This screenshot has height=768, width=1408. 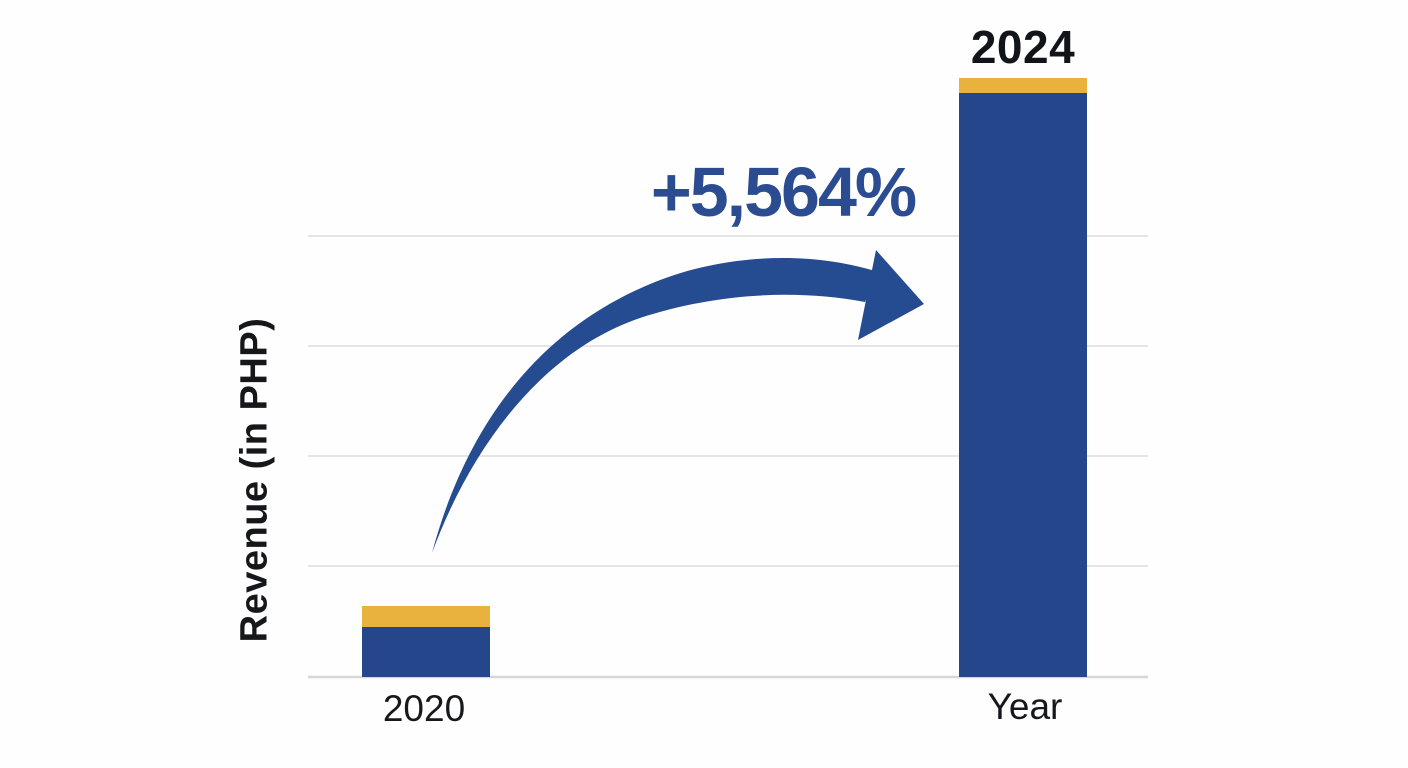 What do you see at coordinates (1023, 47) in the screenshot?
I see `bar-2024-top-label: 2024` at bounding box center [1023, 47].